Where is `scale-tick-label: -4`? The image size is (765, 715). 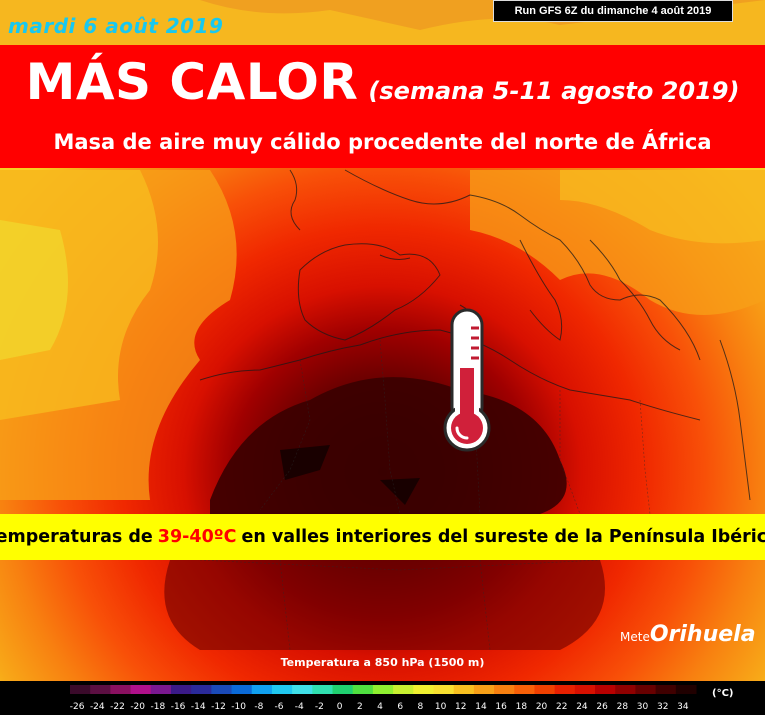
scale-tick-label: -4 is located at coordinates (299, 707).